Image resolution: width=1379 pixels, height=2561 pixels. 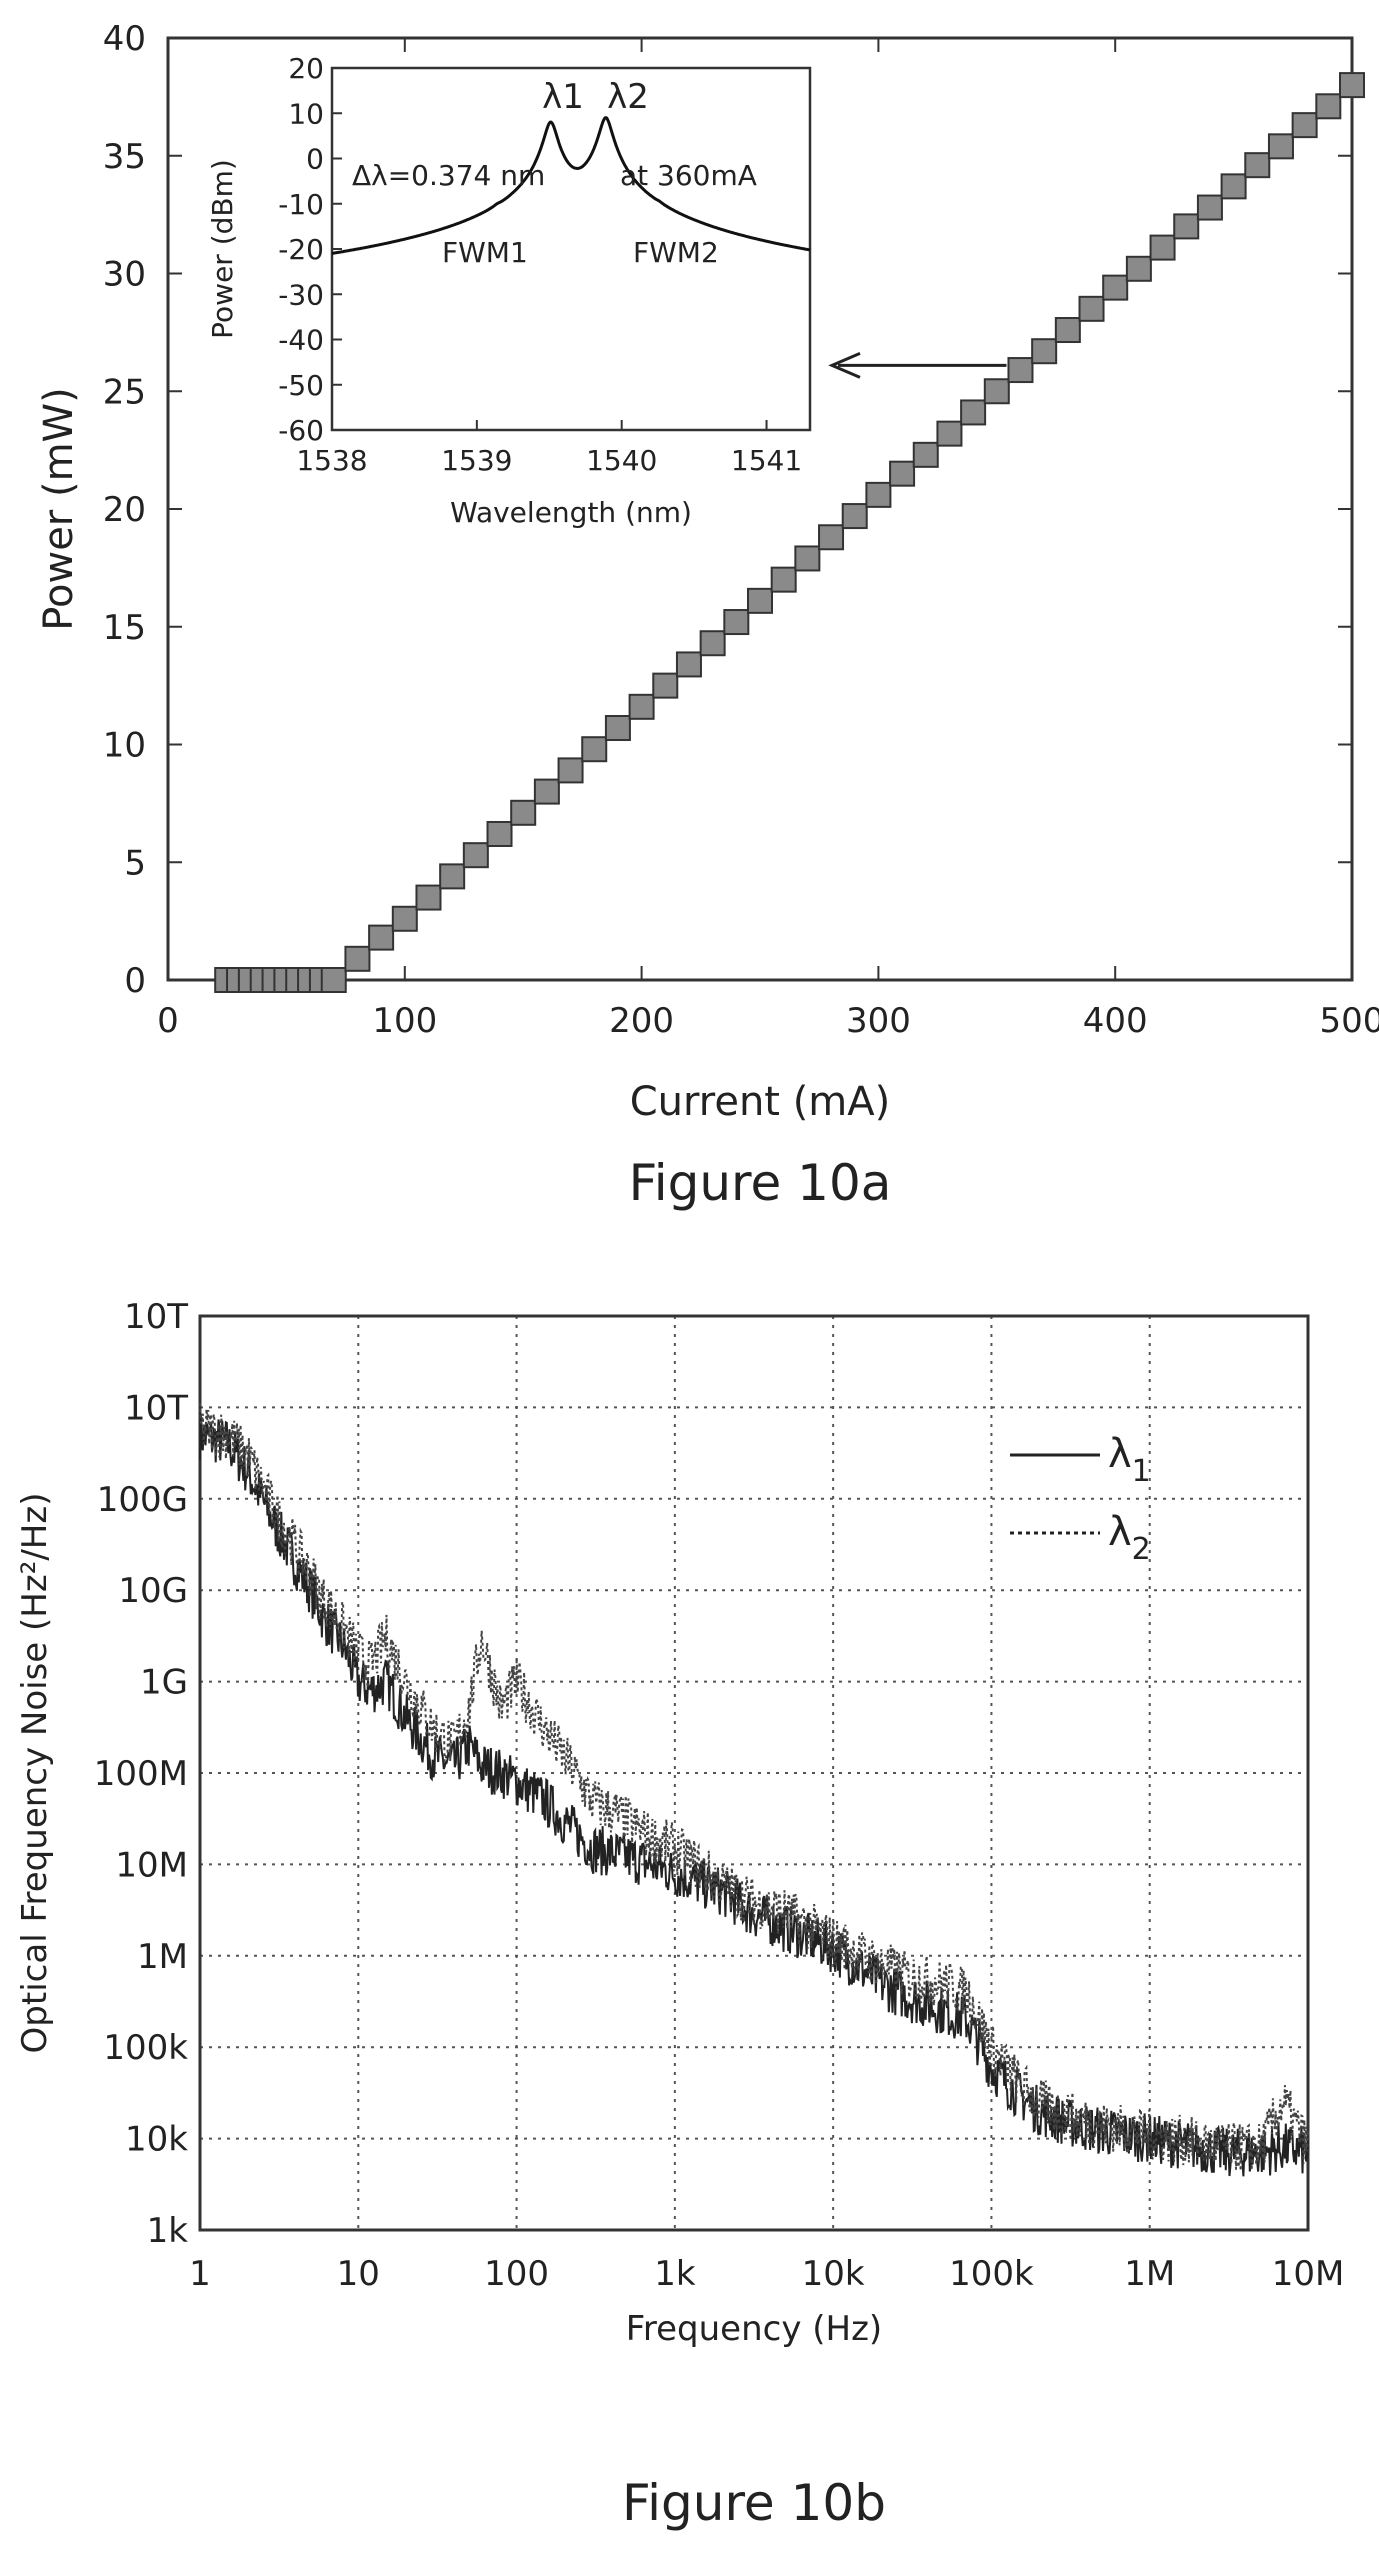 I want to click on inset-x-axis-label: Wavelength (nm), so click(x=571, y=512).